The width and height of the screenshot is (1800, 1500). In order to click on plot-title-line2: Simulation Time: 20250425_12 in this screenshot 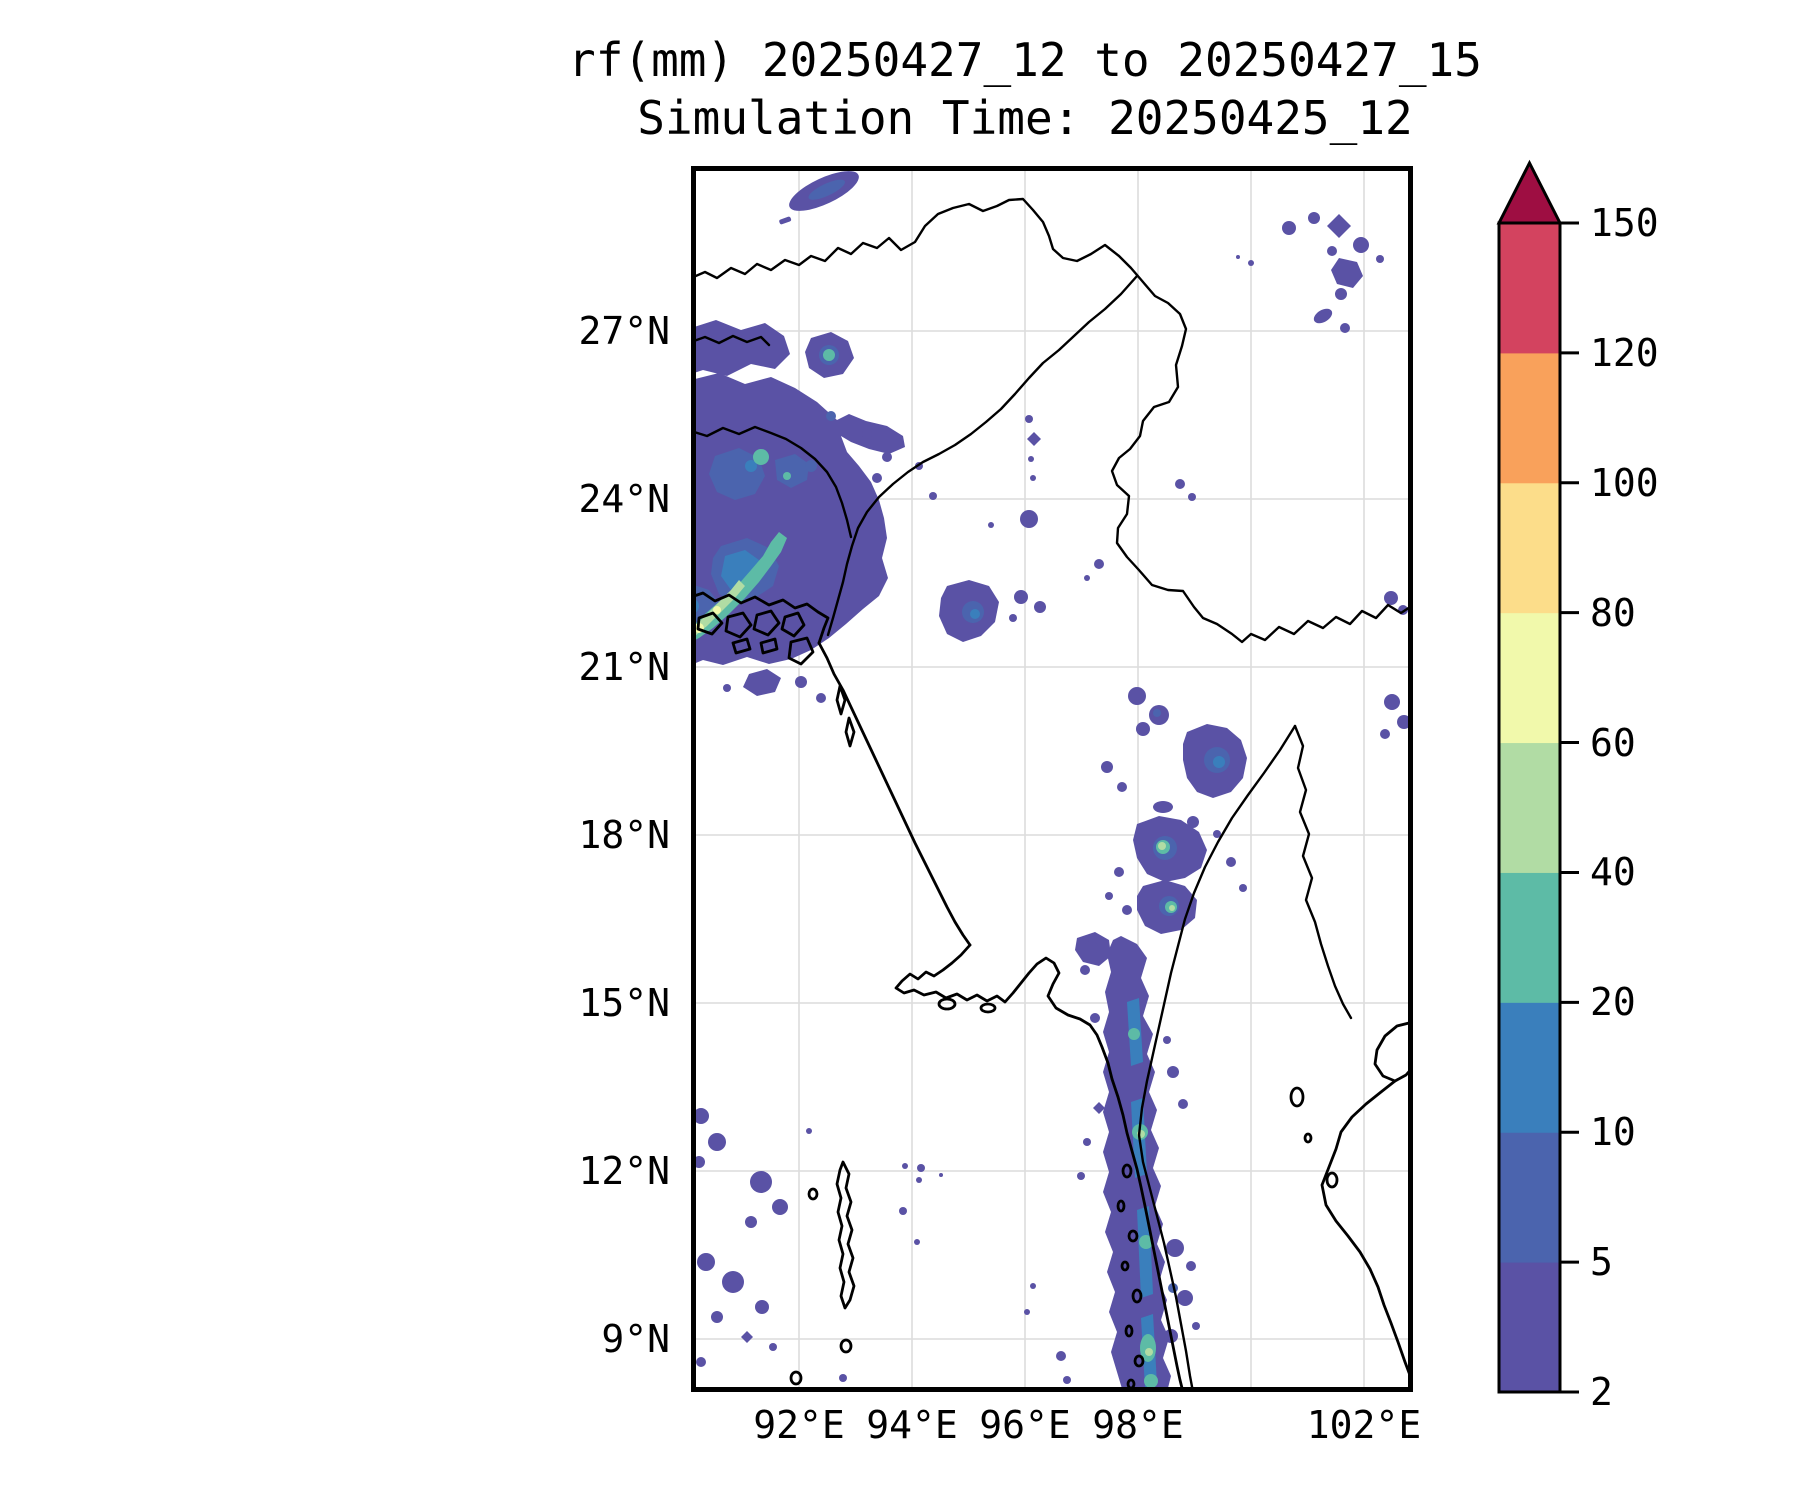, I will do `click(1025, 118)`.